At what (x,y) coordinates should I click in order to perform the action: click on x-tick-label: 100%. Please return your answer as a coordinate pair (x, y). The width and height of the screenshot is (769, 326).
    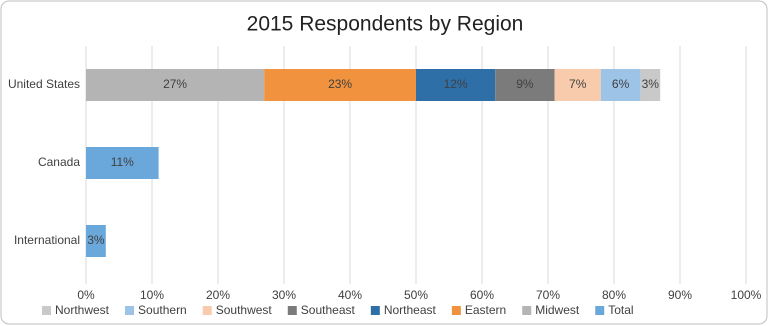
    Looking at the image, I should click on (746, 295).